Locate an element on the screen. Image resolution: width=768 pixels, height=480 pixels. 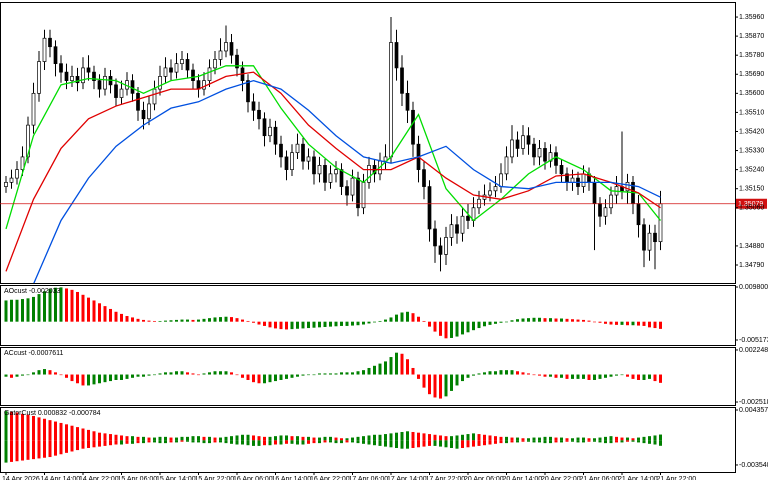
x-tick-label: 15 Apr 14:00 is located at coordinates (176, 478).